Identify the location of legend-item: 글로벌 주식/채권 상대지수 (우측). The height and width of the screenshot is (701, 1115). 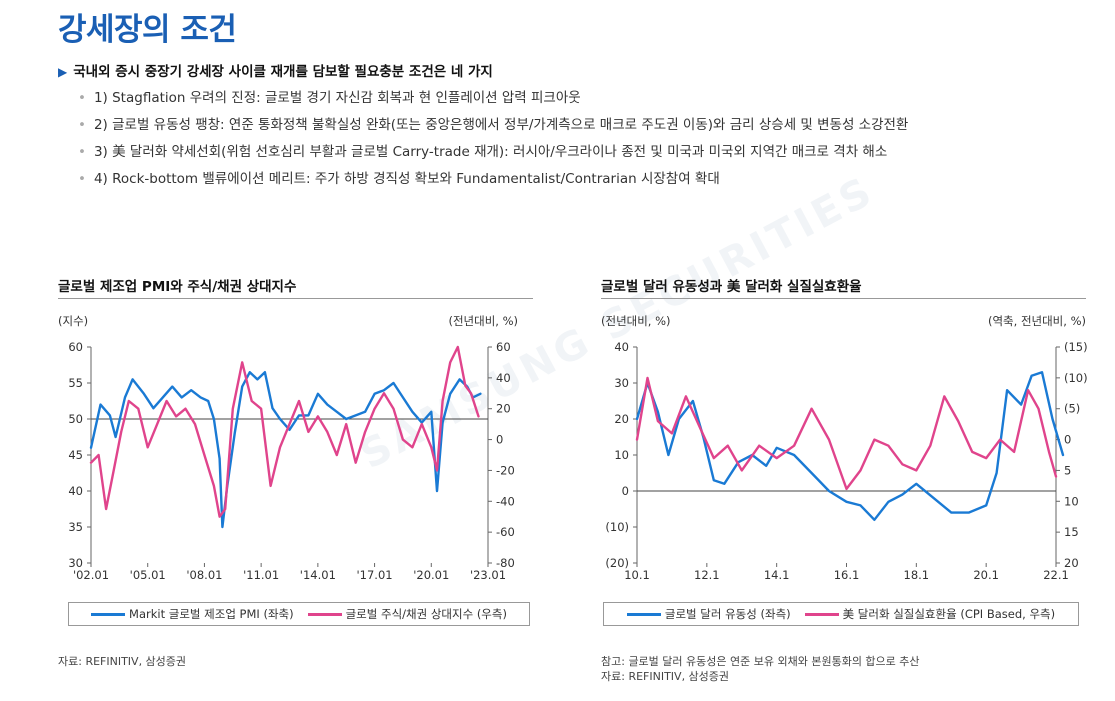
(407, 614).